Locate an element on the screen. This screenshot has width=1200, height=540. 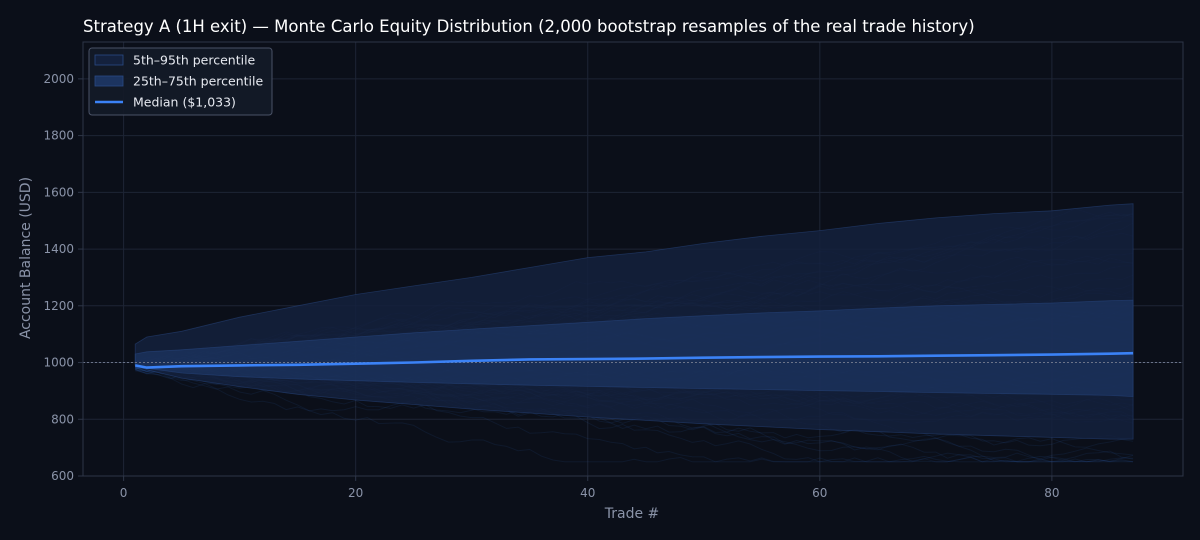
y-axis-label: Account Balance (USD) is located at coordinates (26, 258).